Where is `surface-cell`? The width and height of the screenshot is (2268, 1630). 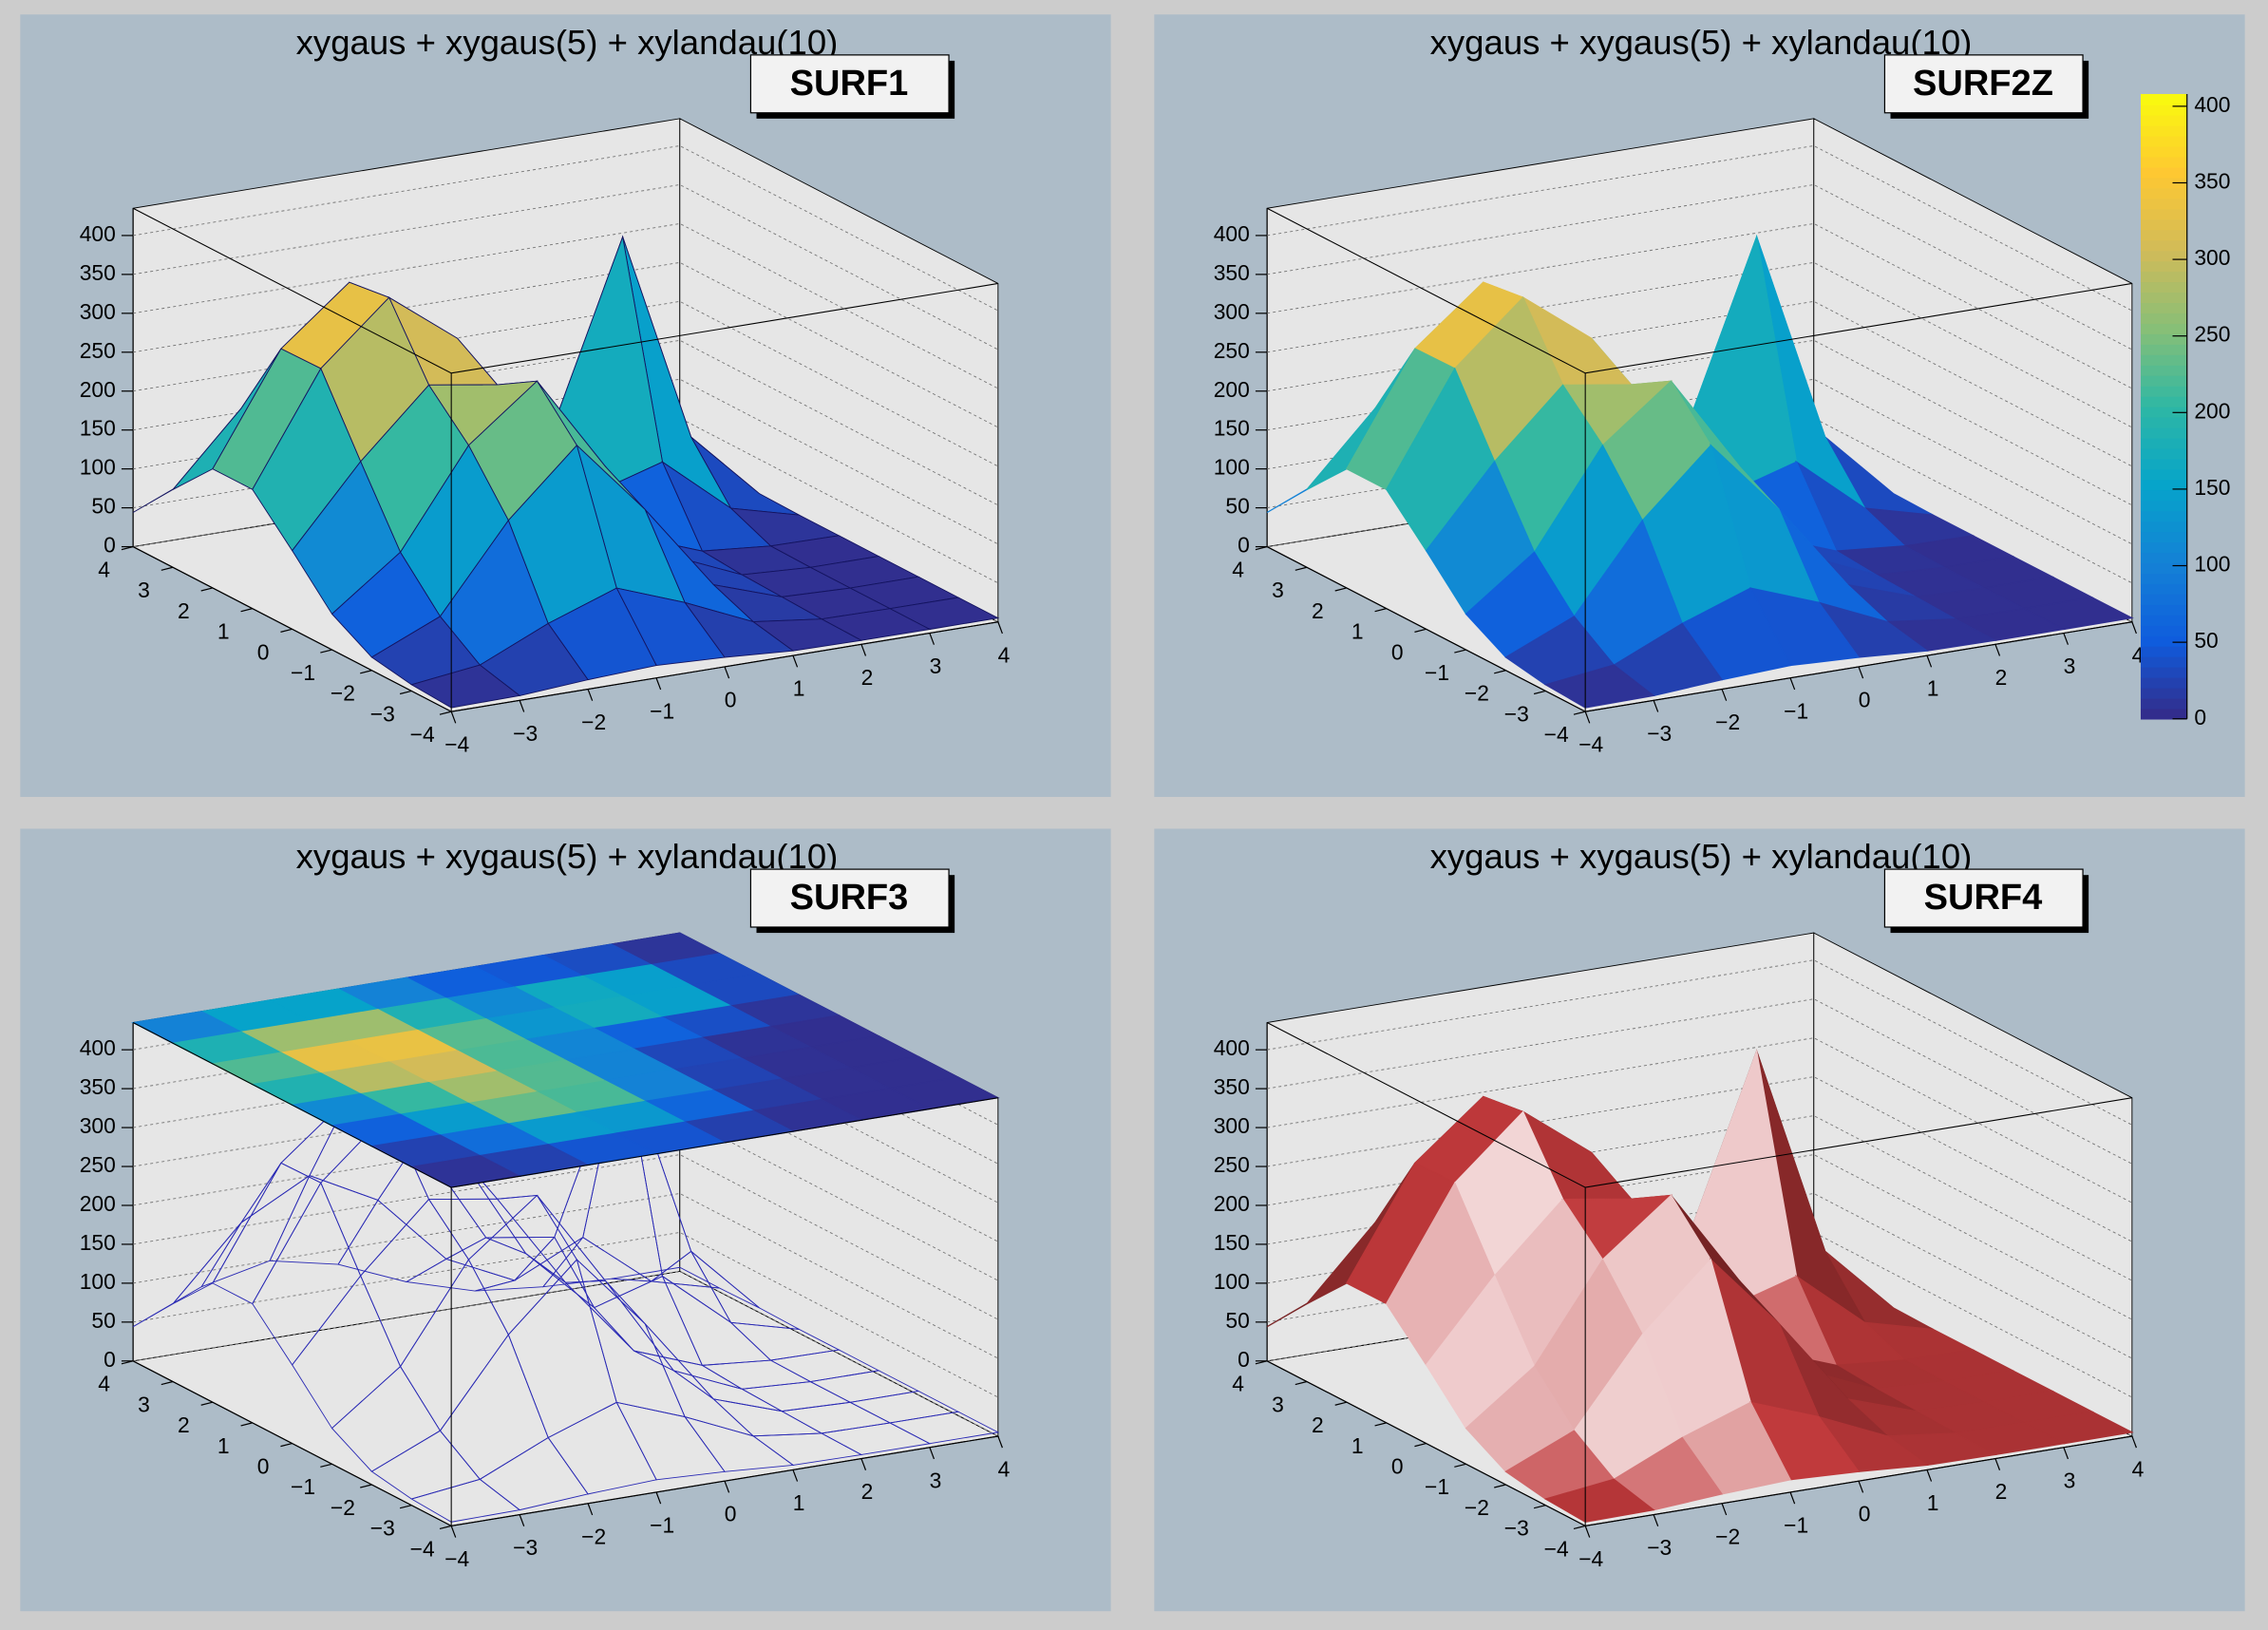
surface-cell is located at coordinates (466, 686).